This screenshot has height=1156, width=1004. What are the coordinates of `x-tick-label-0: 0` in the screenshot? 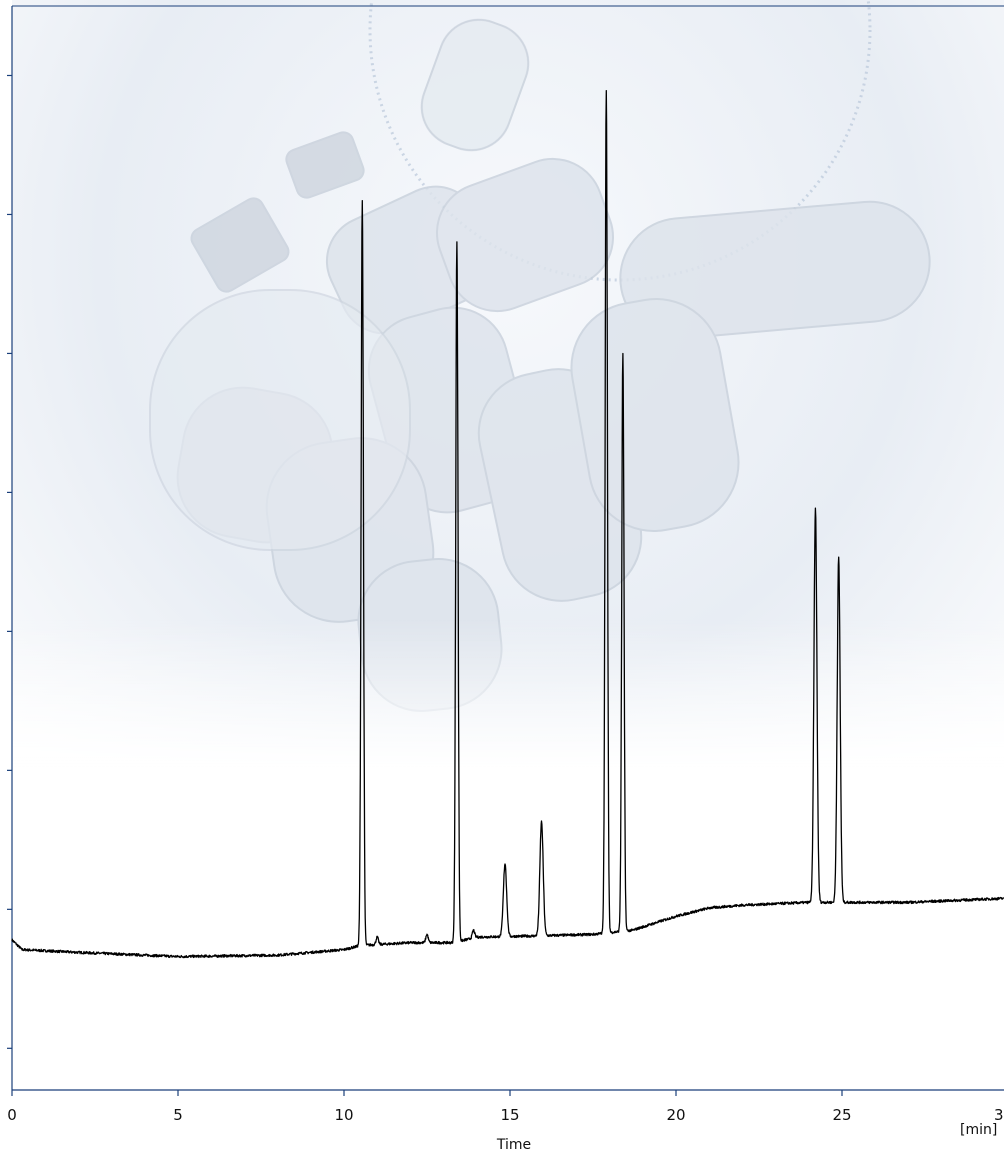 It's located at (12, 1115).